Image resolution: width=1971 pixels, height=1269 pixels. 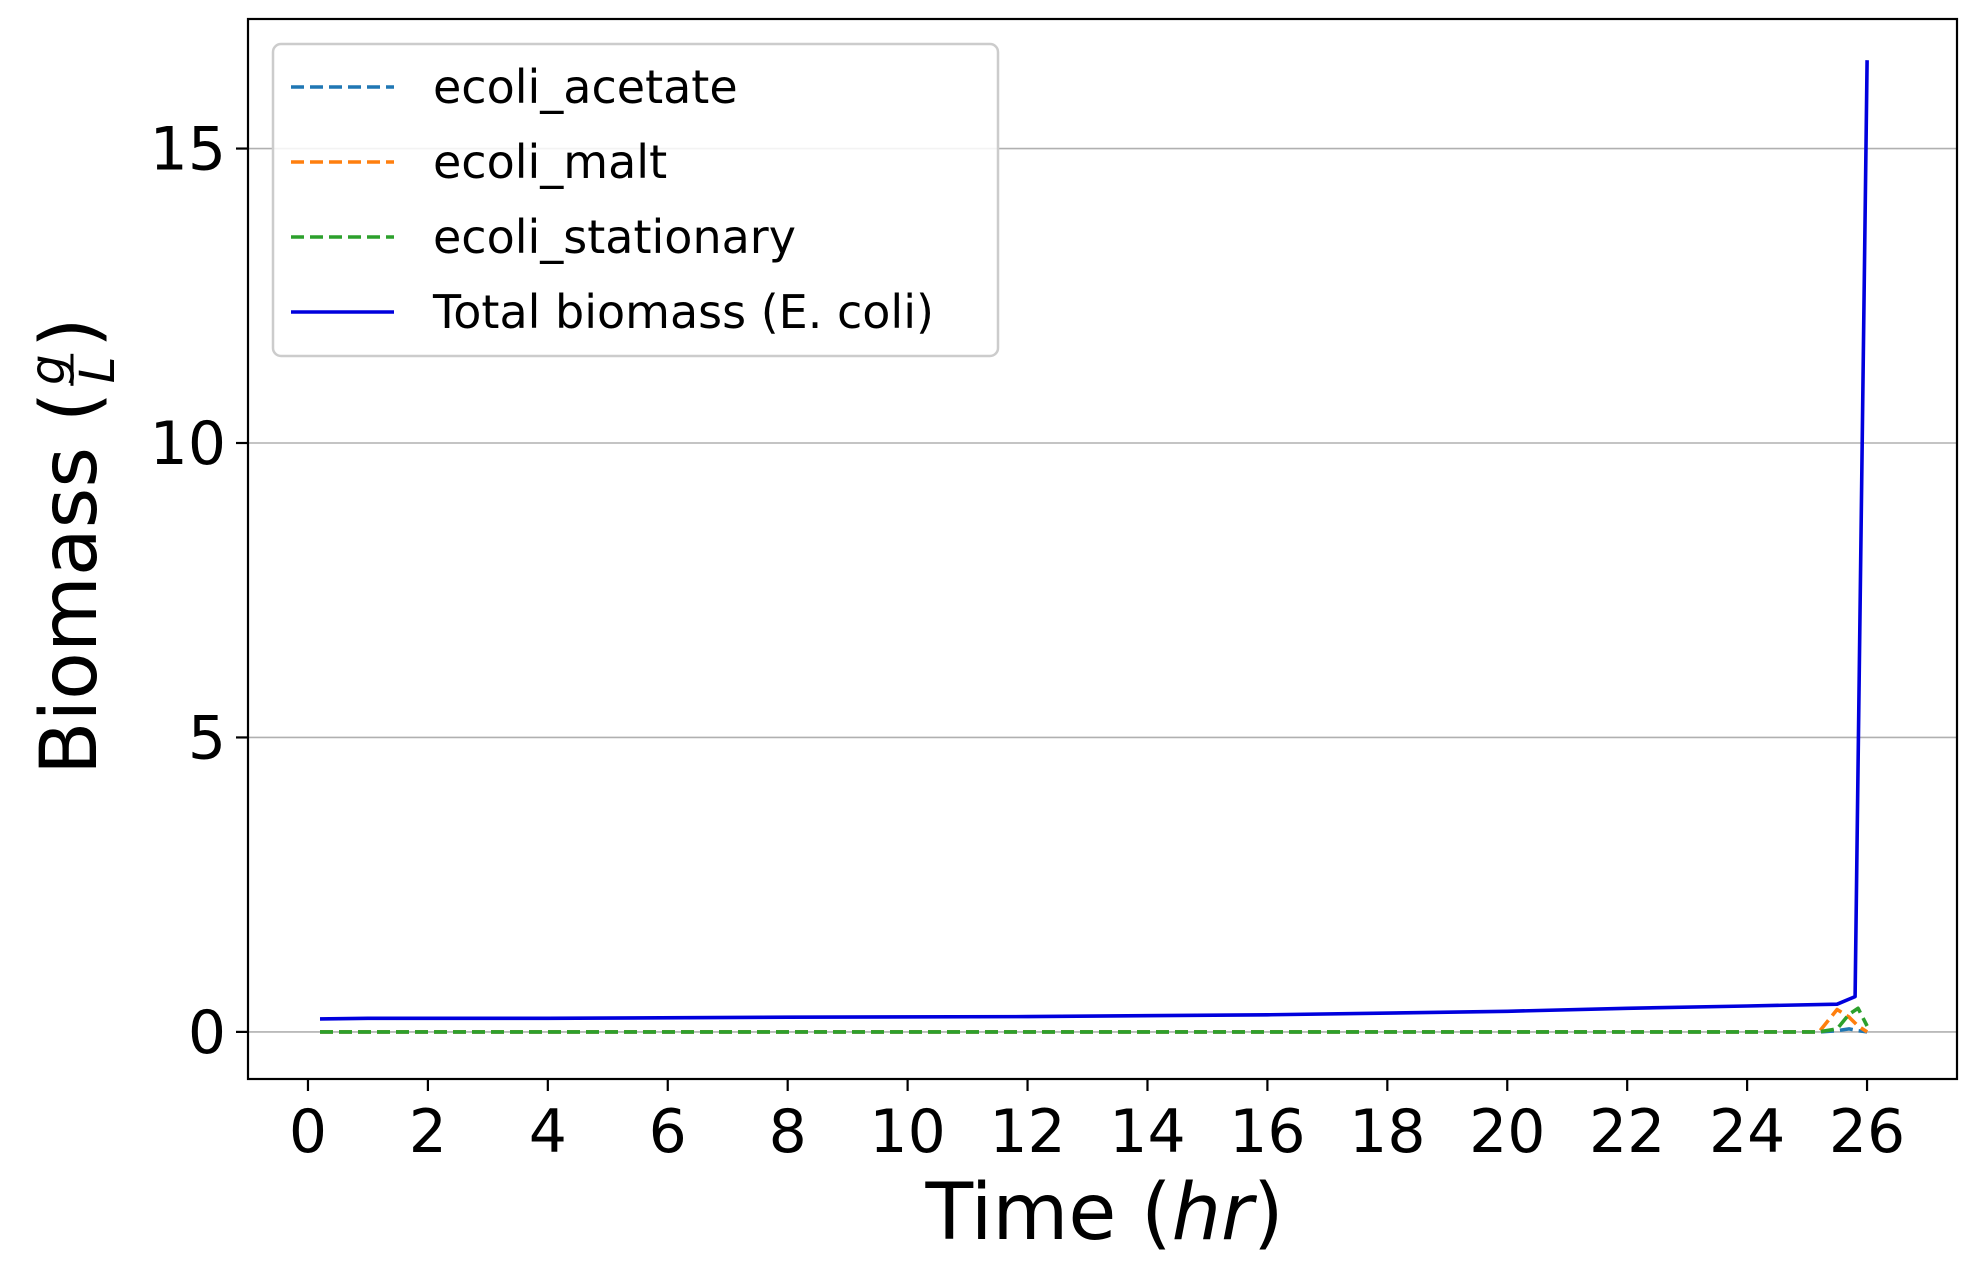 I want to click on y-axis-title: Biomass ( g L ), so click(x=73, y=546).